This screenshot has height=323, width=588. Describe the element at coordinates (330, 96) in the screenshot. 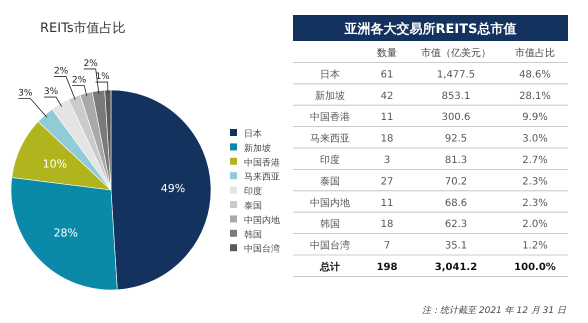

I see `category-label: 新加坡` at that location.